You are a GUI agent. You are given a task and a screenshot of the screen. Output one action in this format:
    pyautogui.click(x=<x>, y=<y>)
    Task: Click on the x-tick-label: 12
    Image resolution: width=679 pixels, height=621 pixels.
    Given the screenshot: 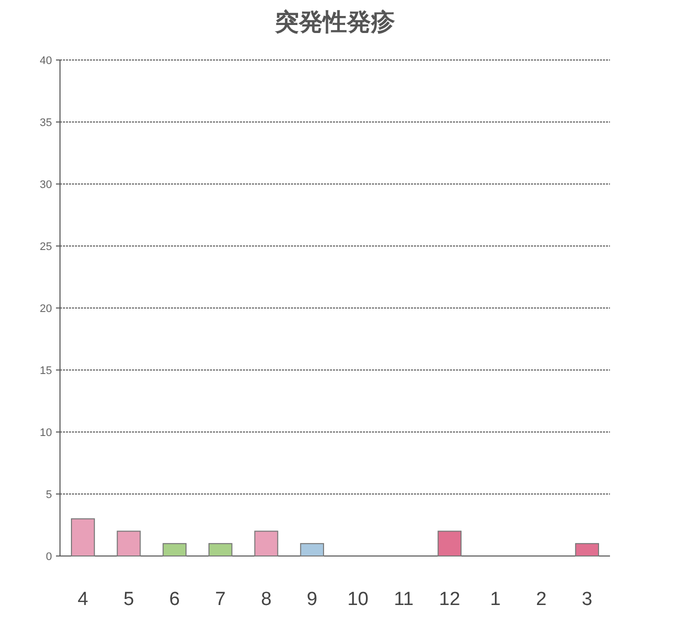 What is the action you would take?
    pyautogui.click(x=449, y=599)
    